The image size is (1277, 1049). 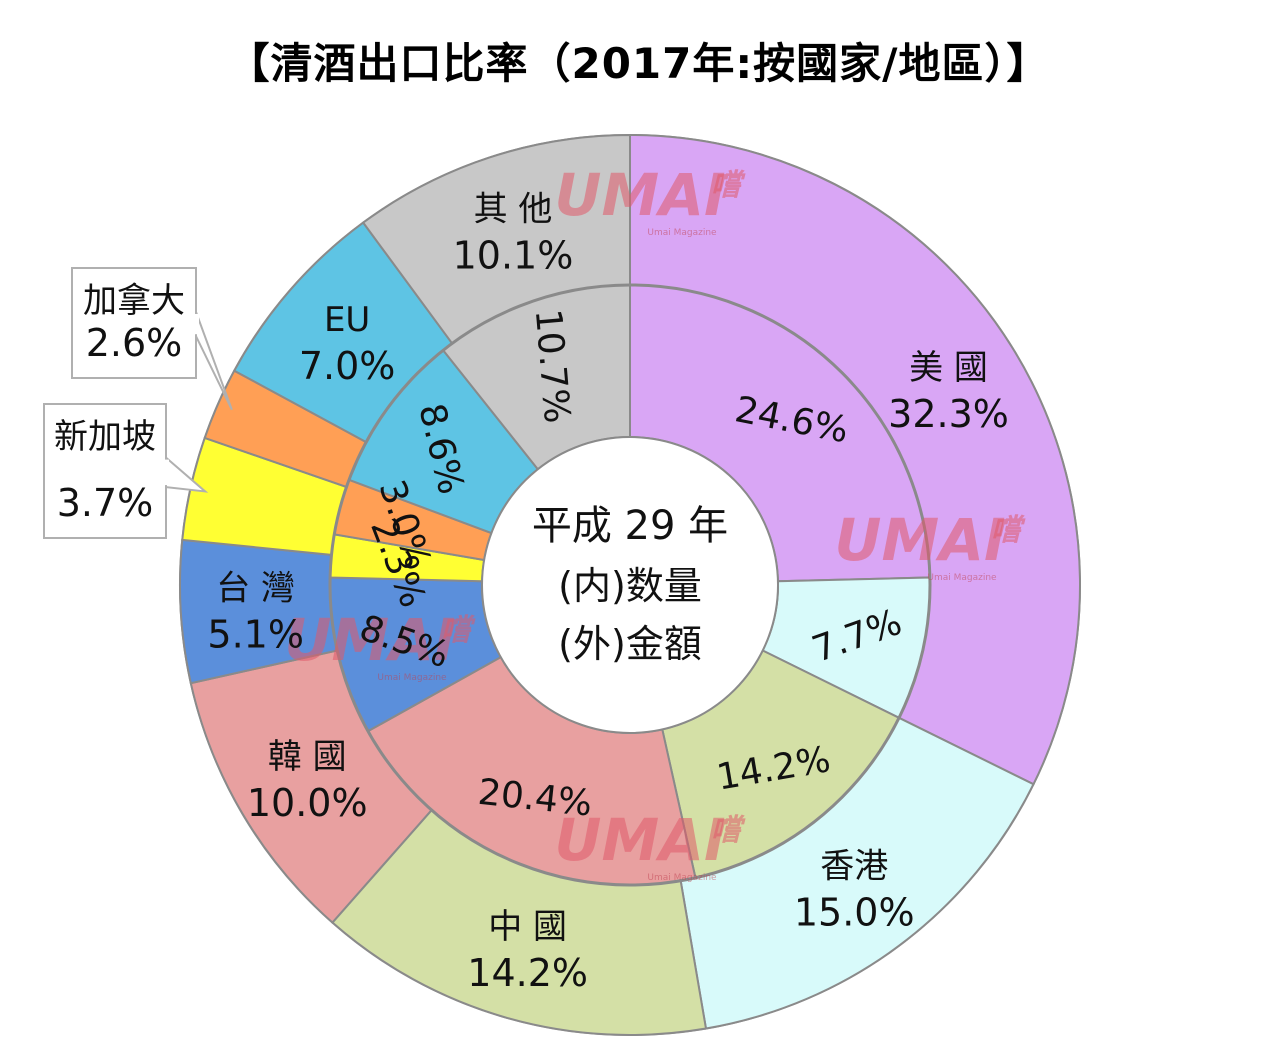 I want to click on outer-label-name-korea: 韓 國, so click(x=307, y=757).